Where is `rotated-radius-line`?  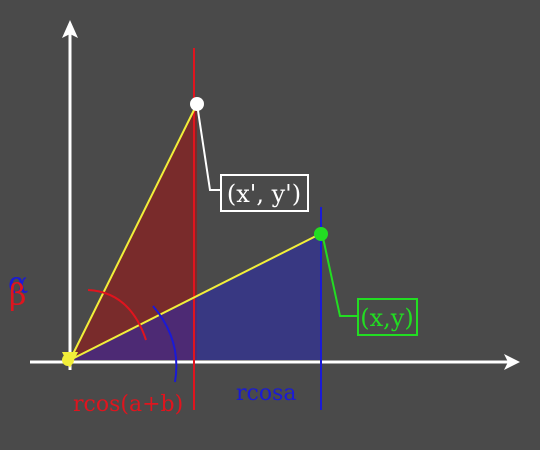
rotated-radius-line is located at coordinates (133, 232).